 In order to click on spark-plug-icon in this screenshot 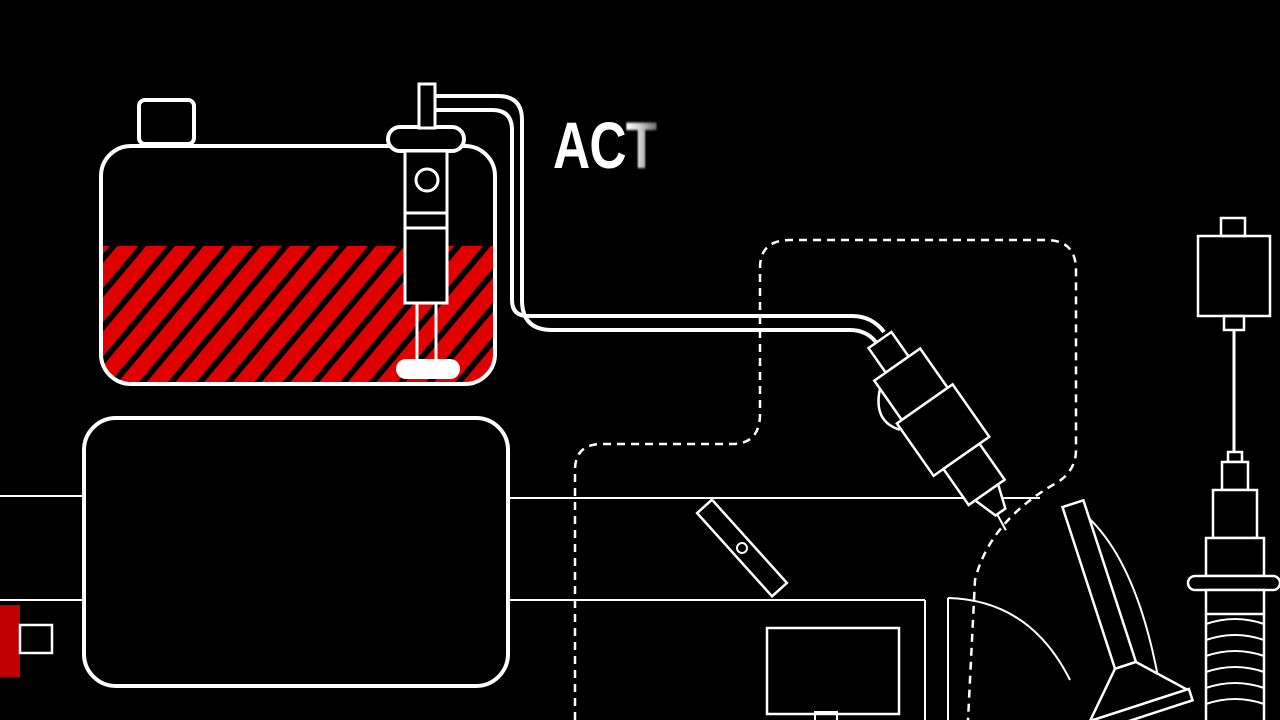, I will do `click(1233, 585)`.